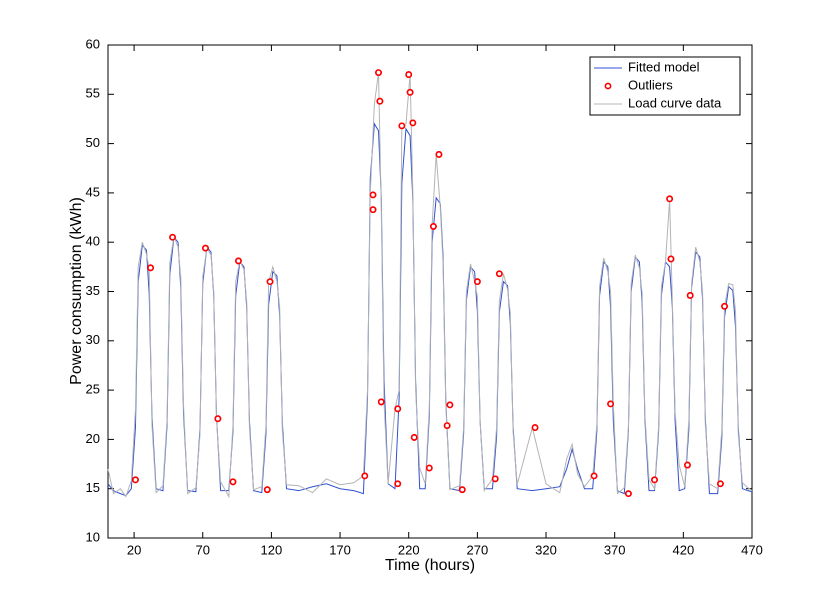 Image resolution: width=830 pixels, height=605 pixels. I want to click on y-tick-label: 25, so click(93, 389).